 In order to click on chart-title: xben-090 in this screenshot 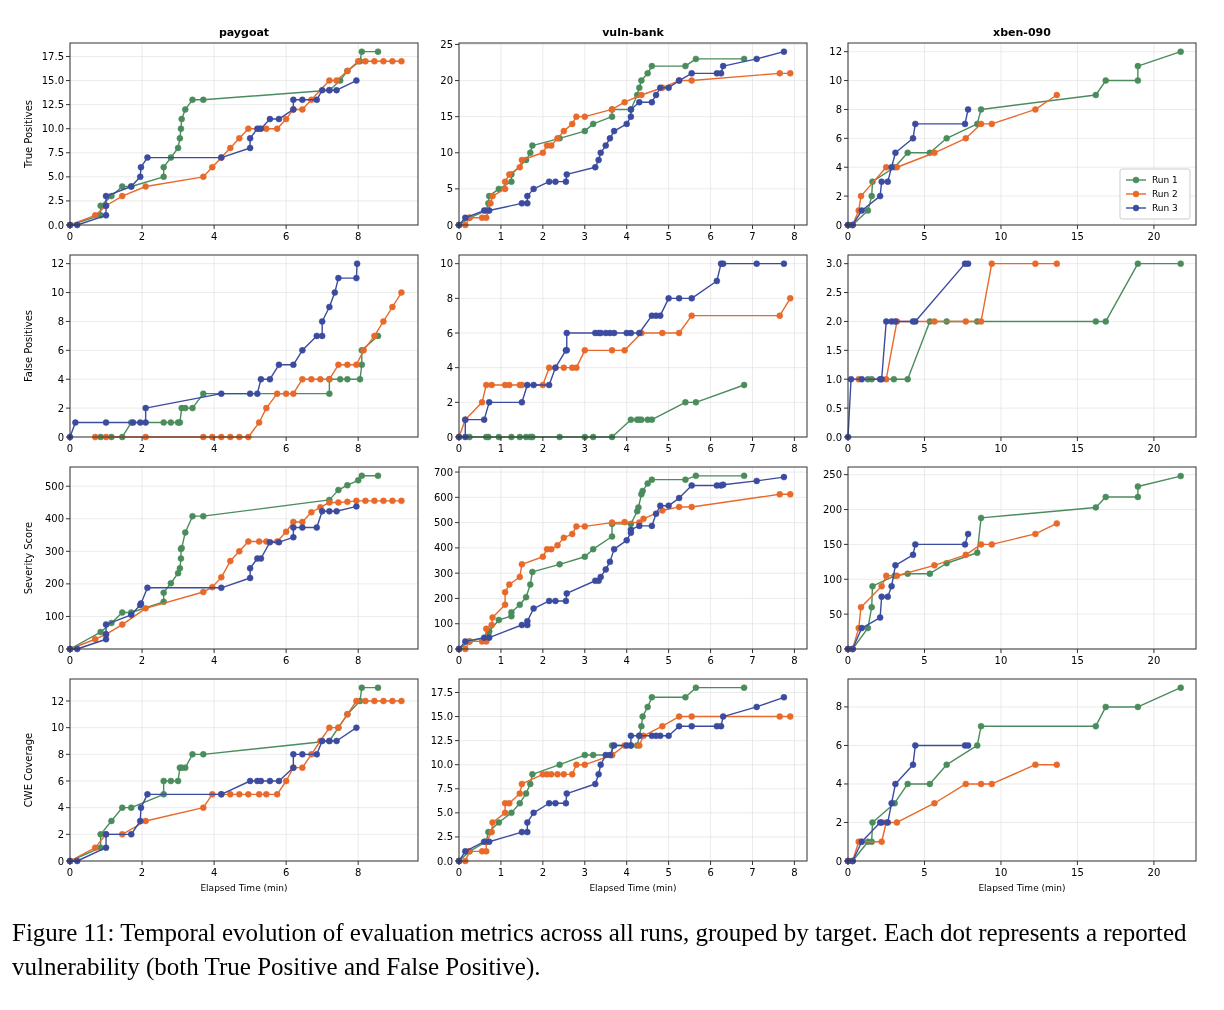, I will do `click(1022, 32)`.